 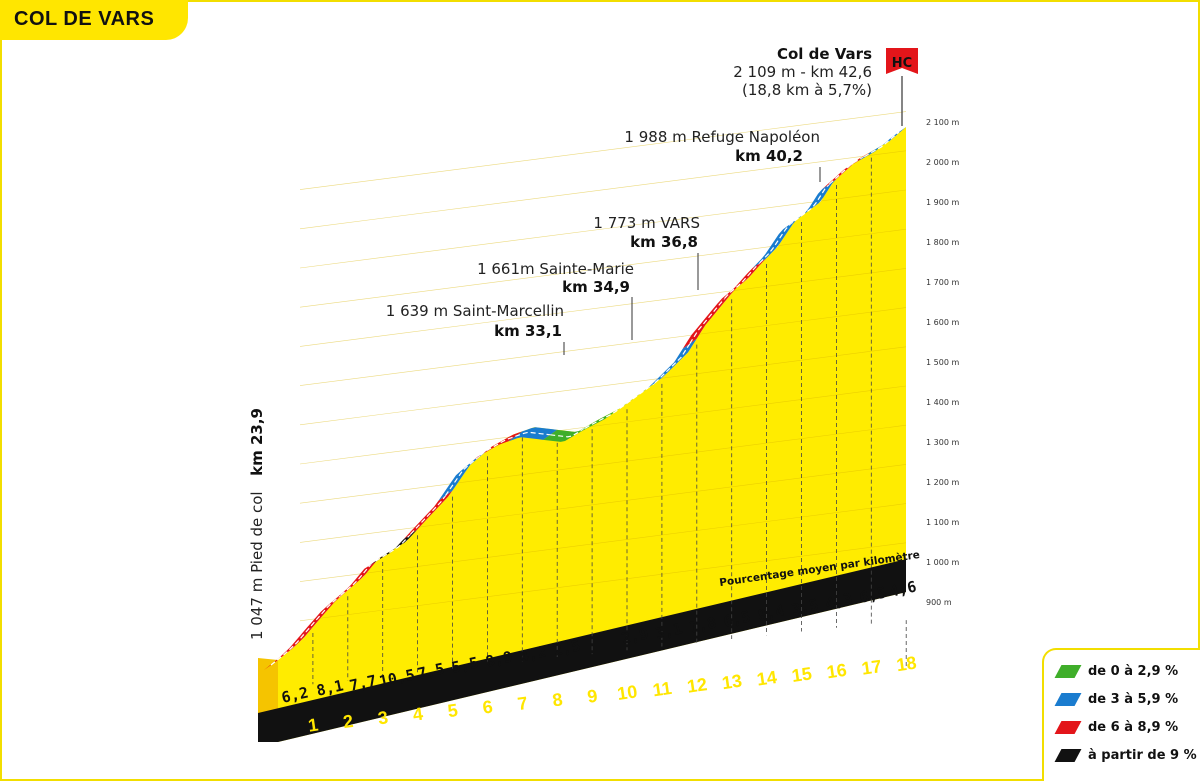 What do you see at coordinates (418, 714) in the screenshot?
I see `km-label-4: 4` at bounding box center [418, 714].